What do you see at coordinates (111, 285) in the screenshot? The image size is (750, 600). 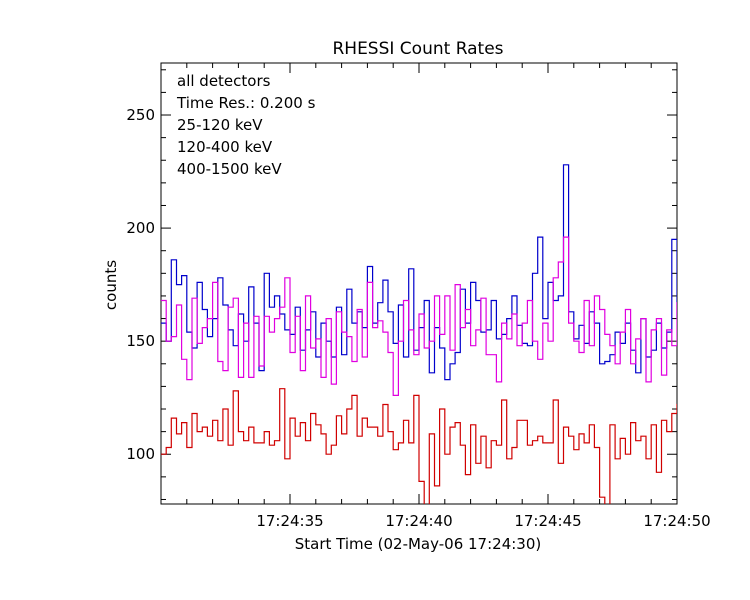 I see `y-axis-label: counts` at bounding box center [111, 285].